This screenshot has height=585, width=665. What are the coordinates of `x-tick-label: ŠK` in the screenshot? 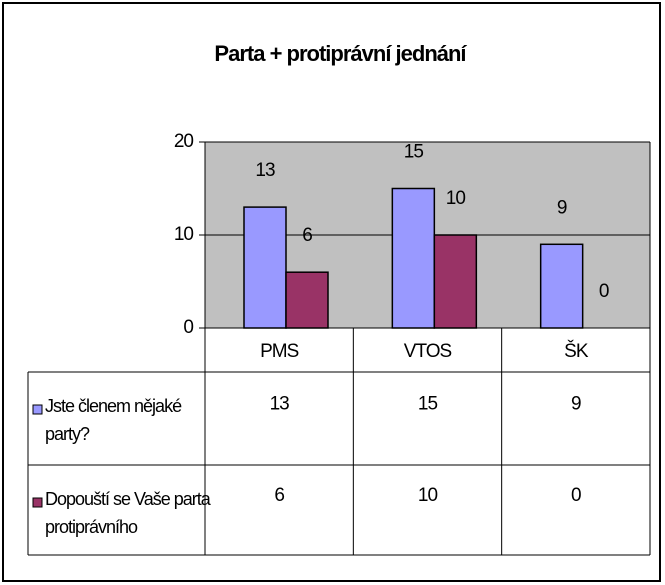 It's located at (576, 351).